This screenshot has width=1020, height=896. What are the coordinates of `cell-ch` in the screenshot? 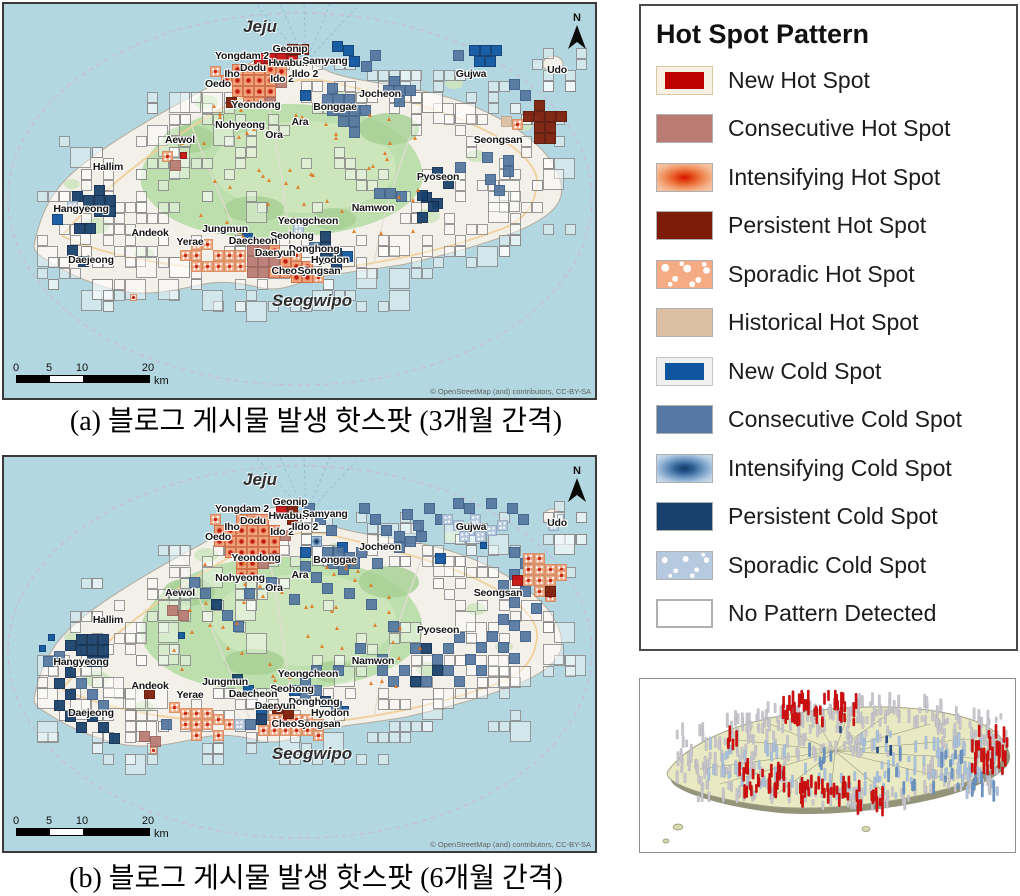 It's located at (172, 610).